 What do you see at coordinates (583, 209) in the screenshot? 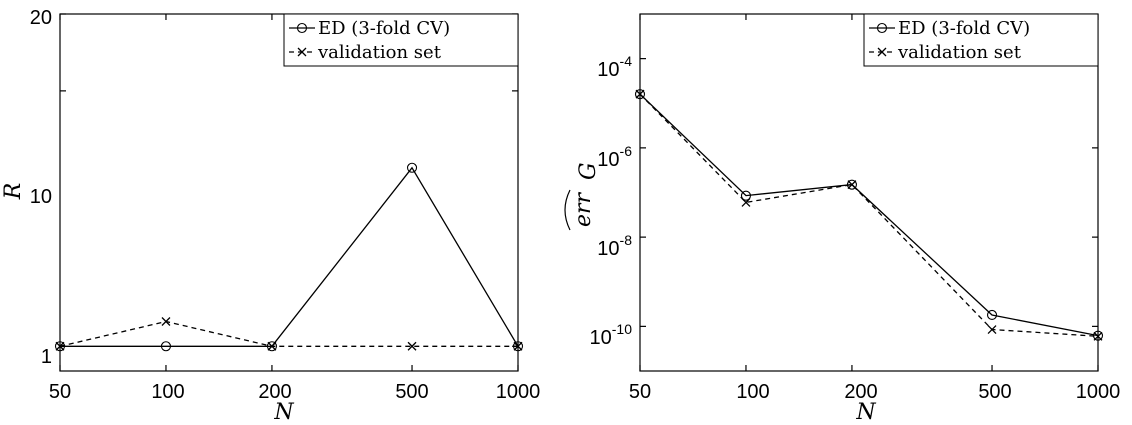
I see `y-axis-label-main: err` at bounding box center [583, 209].